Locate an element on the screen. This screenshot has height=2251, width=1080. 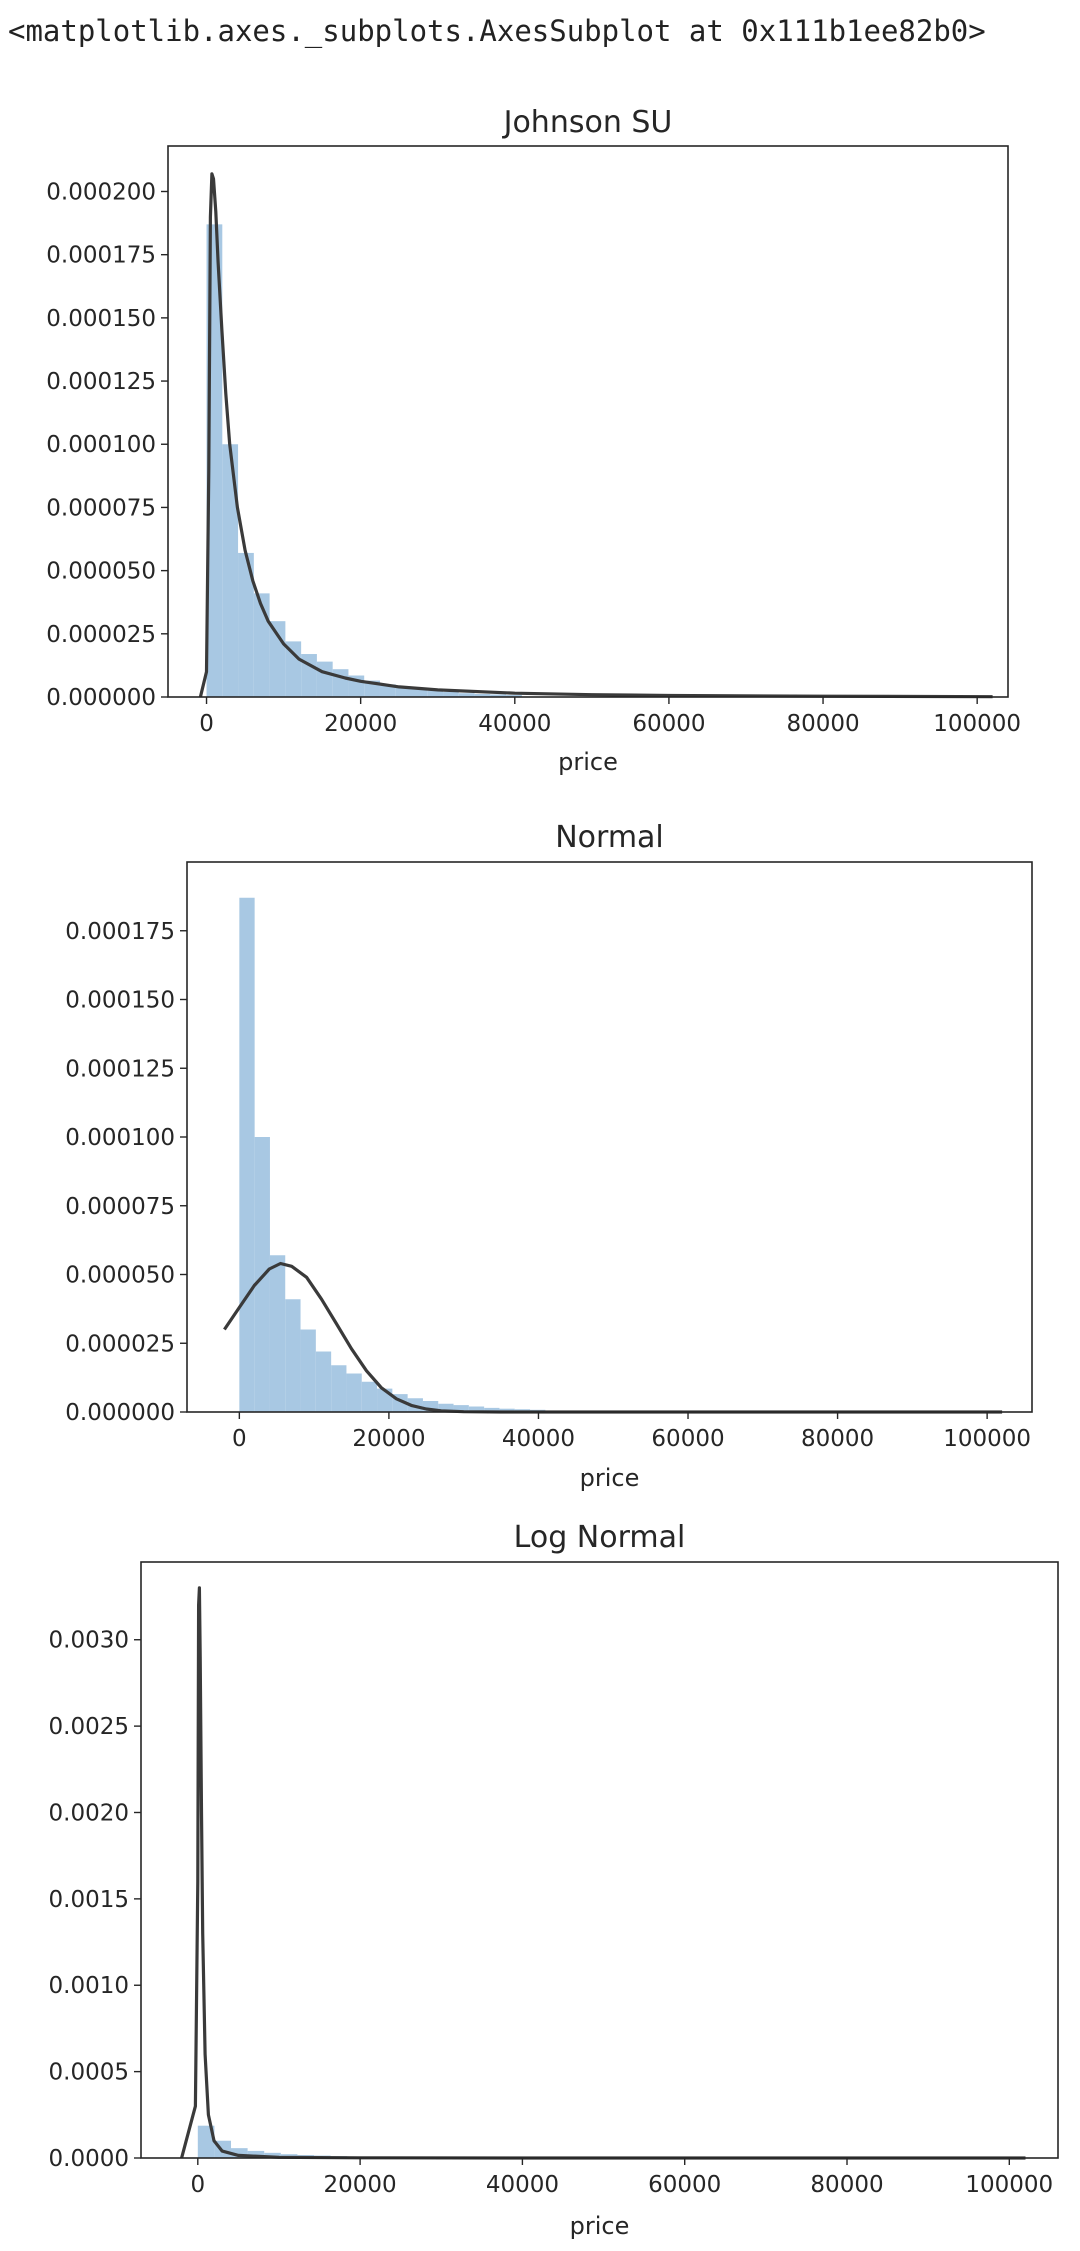
y-tick-label: 0.000200 is located at coordinates (101, 192).